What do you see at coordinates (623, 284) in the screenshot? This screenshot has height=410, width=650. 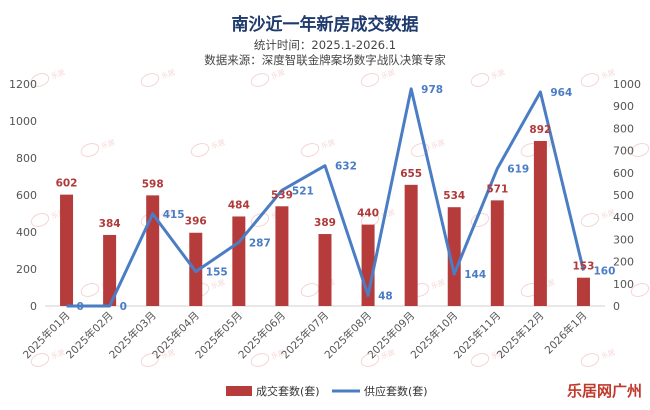 I see `y-right-tick-label: 100` at bounding box center [623, 284].